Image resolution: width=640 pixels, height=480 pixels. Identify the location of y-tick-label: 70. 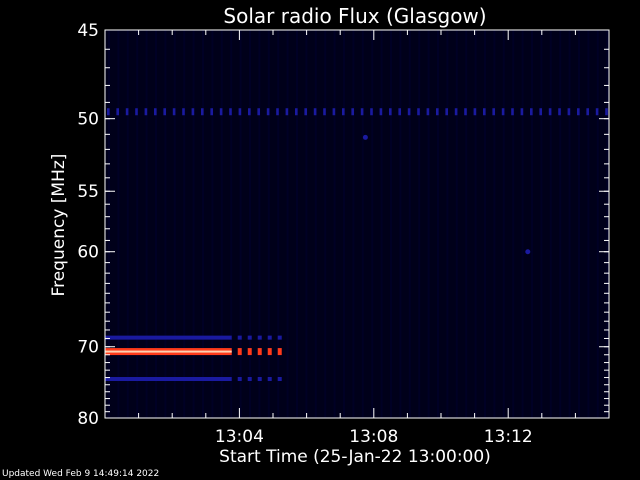
(88, 348).